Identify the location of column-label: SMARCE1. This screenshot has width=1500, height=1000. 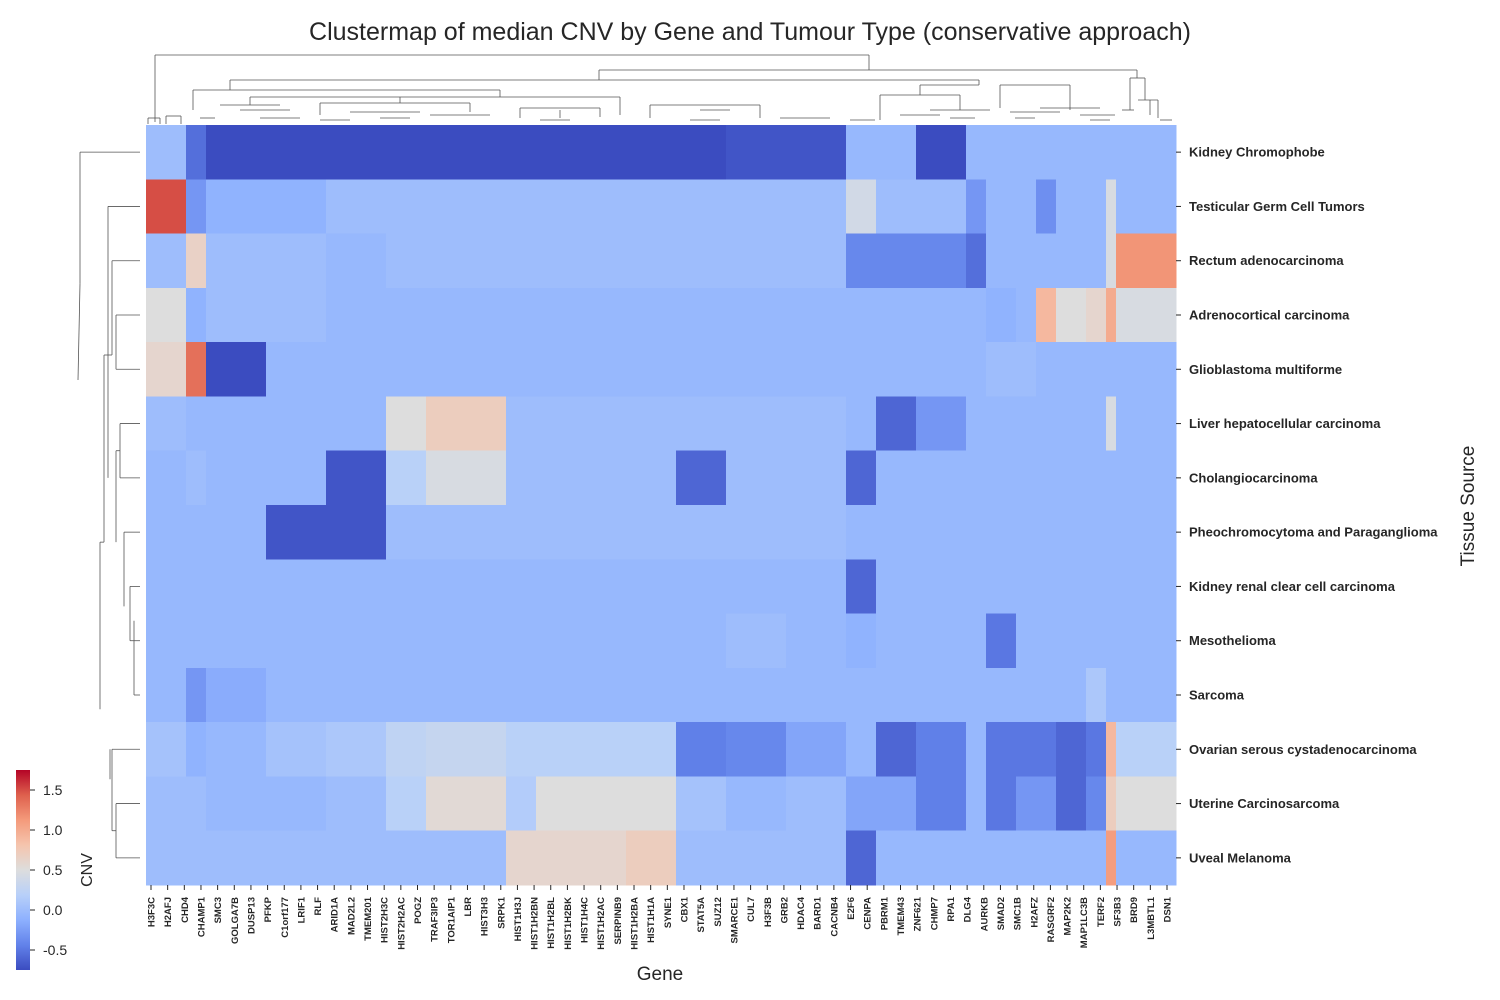
(734, 919).